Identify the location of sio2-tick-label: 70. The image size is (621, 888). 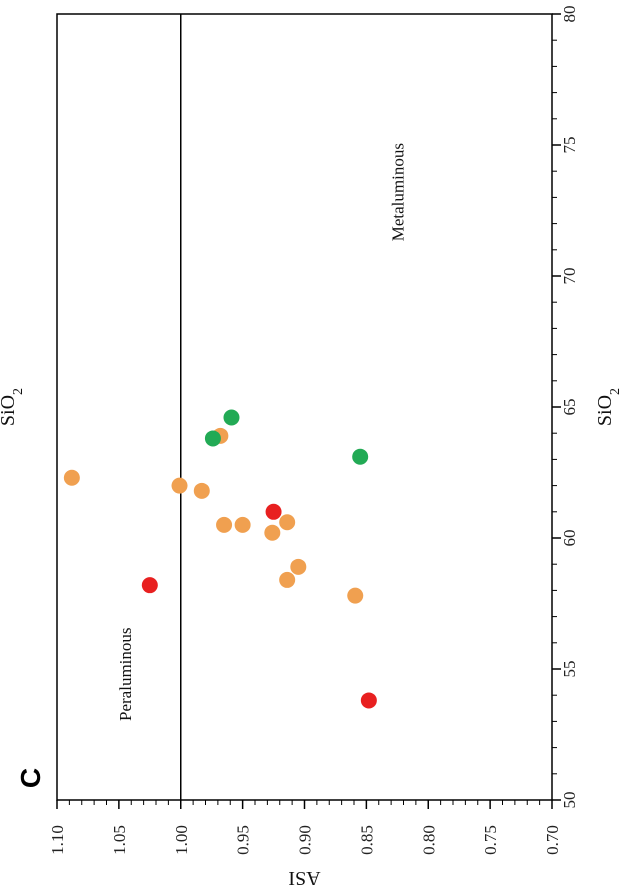
(569, 276).